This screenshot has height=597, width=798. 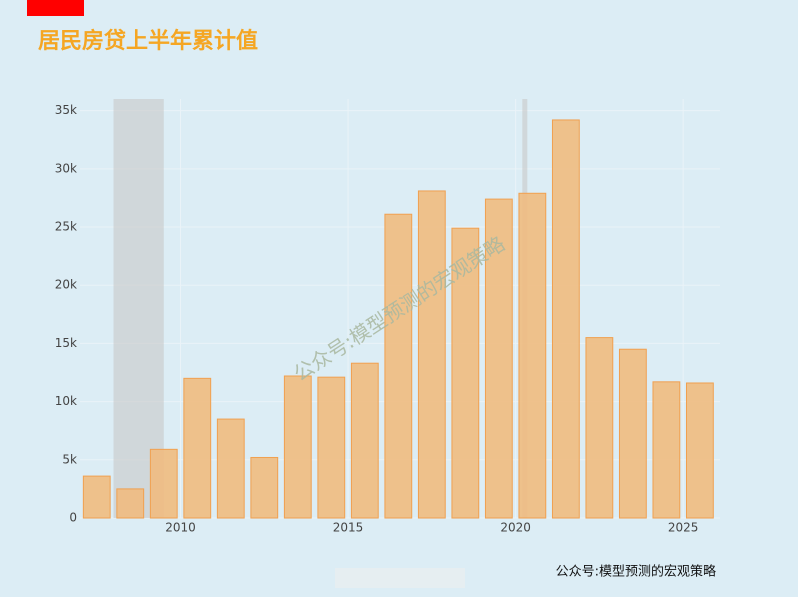 What do you see at coordinates (66, 168) in the screenshot?
I see `y-tick-label: 30k` at bounding box center [66, 168].